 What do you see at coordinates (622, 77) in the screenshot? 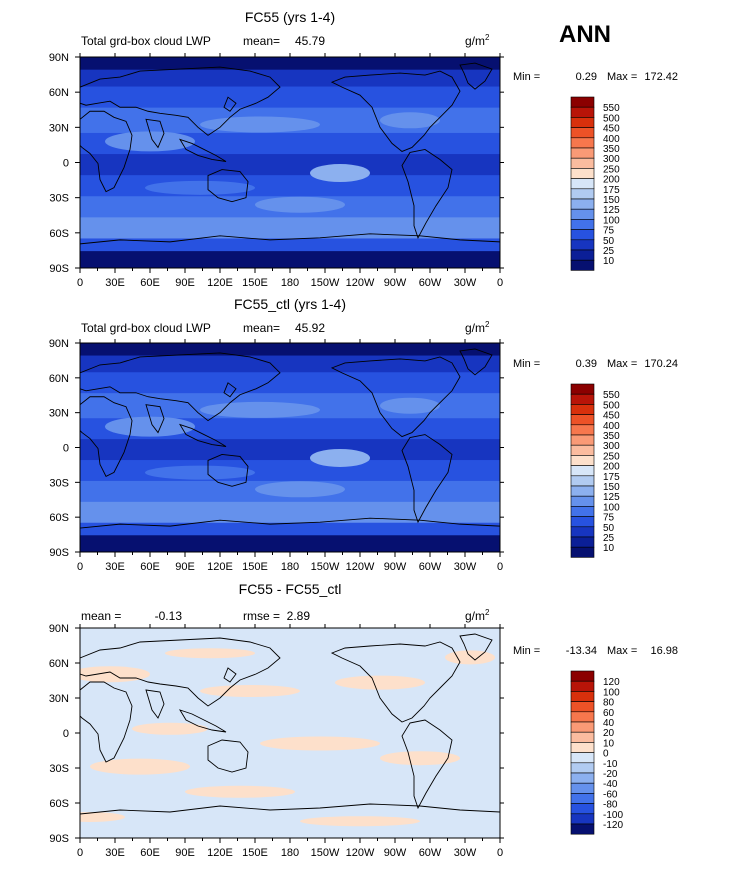
I see `max-label: Max =` at bounding box center [622, 77].